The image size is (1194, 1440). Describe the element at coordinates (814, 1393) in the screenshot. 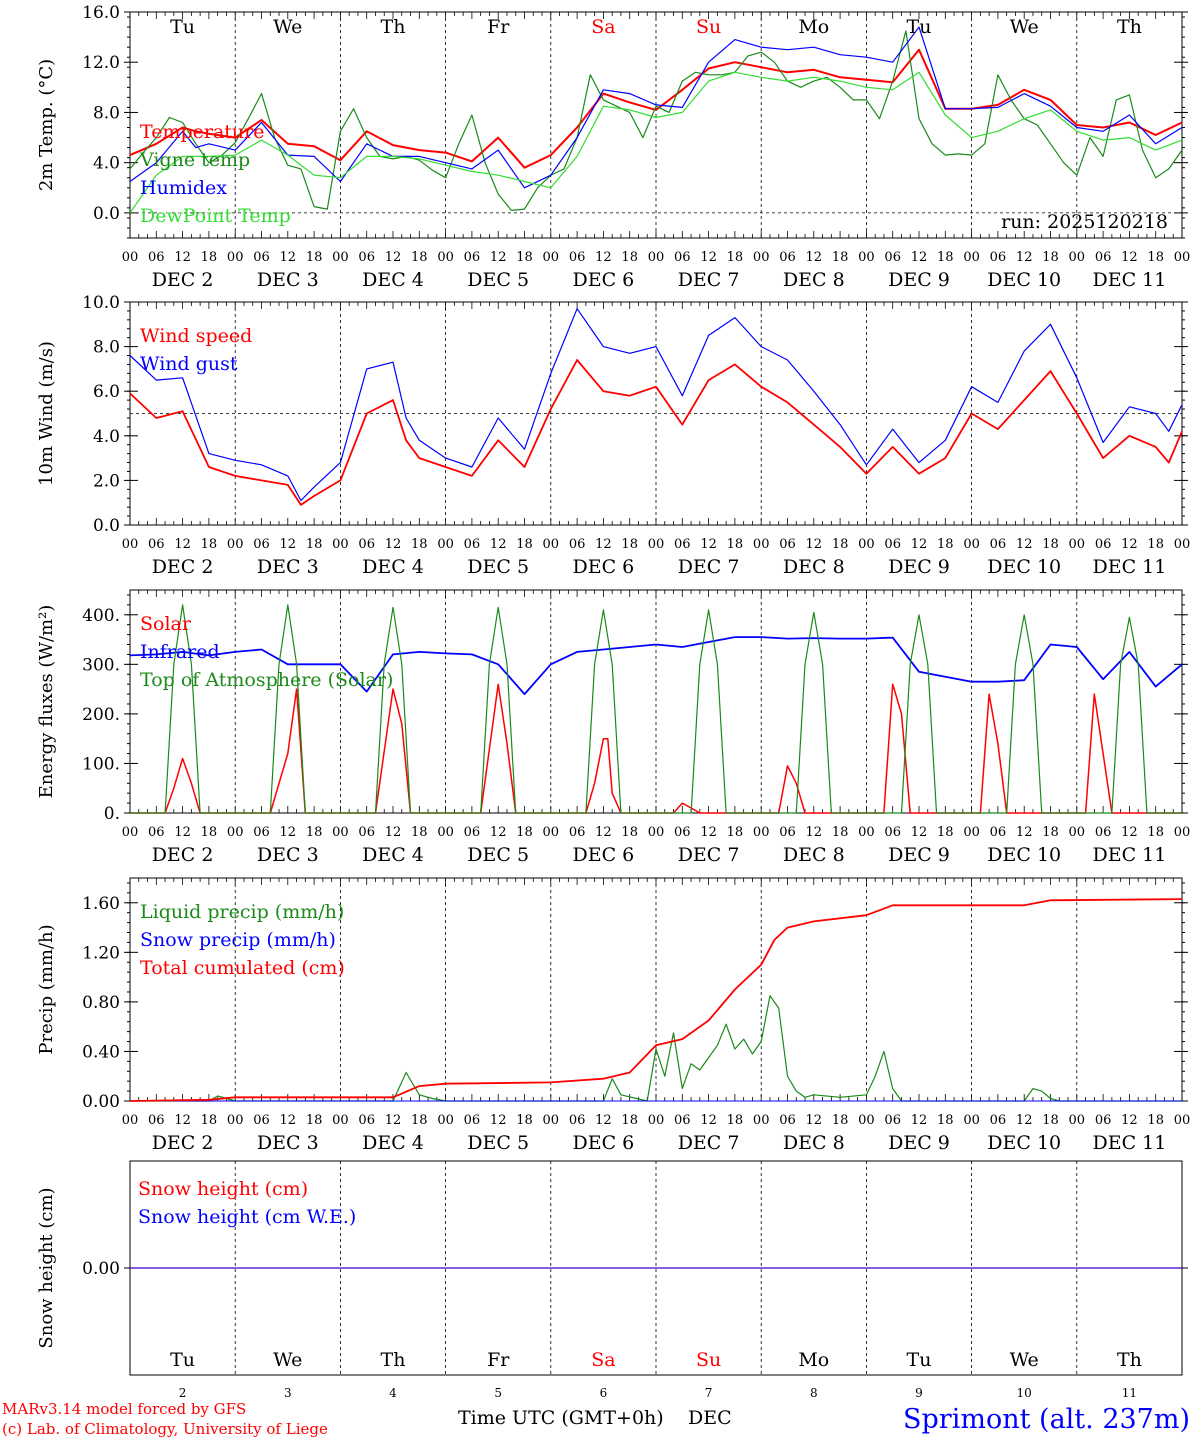

I see `day-number-label: 8` at that location.